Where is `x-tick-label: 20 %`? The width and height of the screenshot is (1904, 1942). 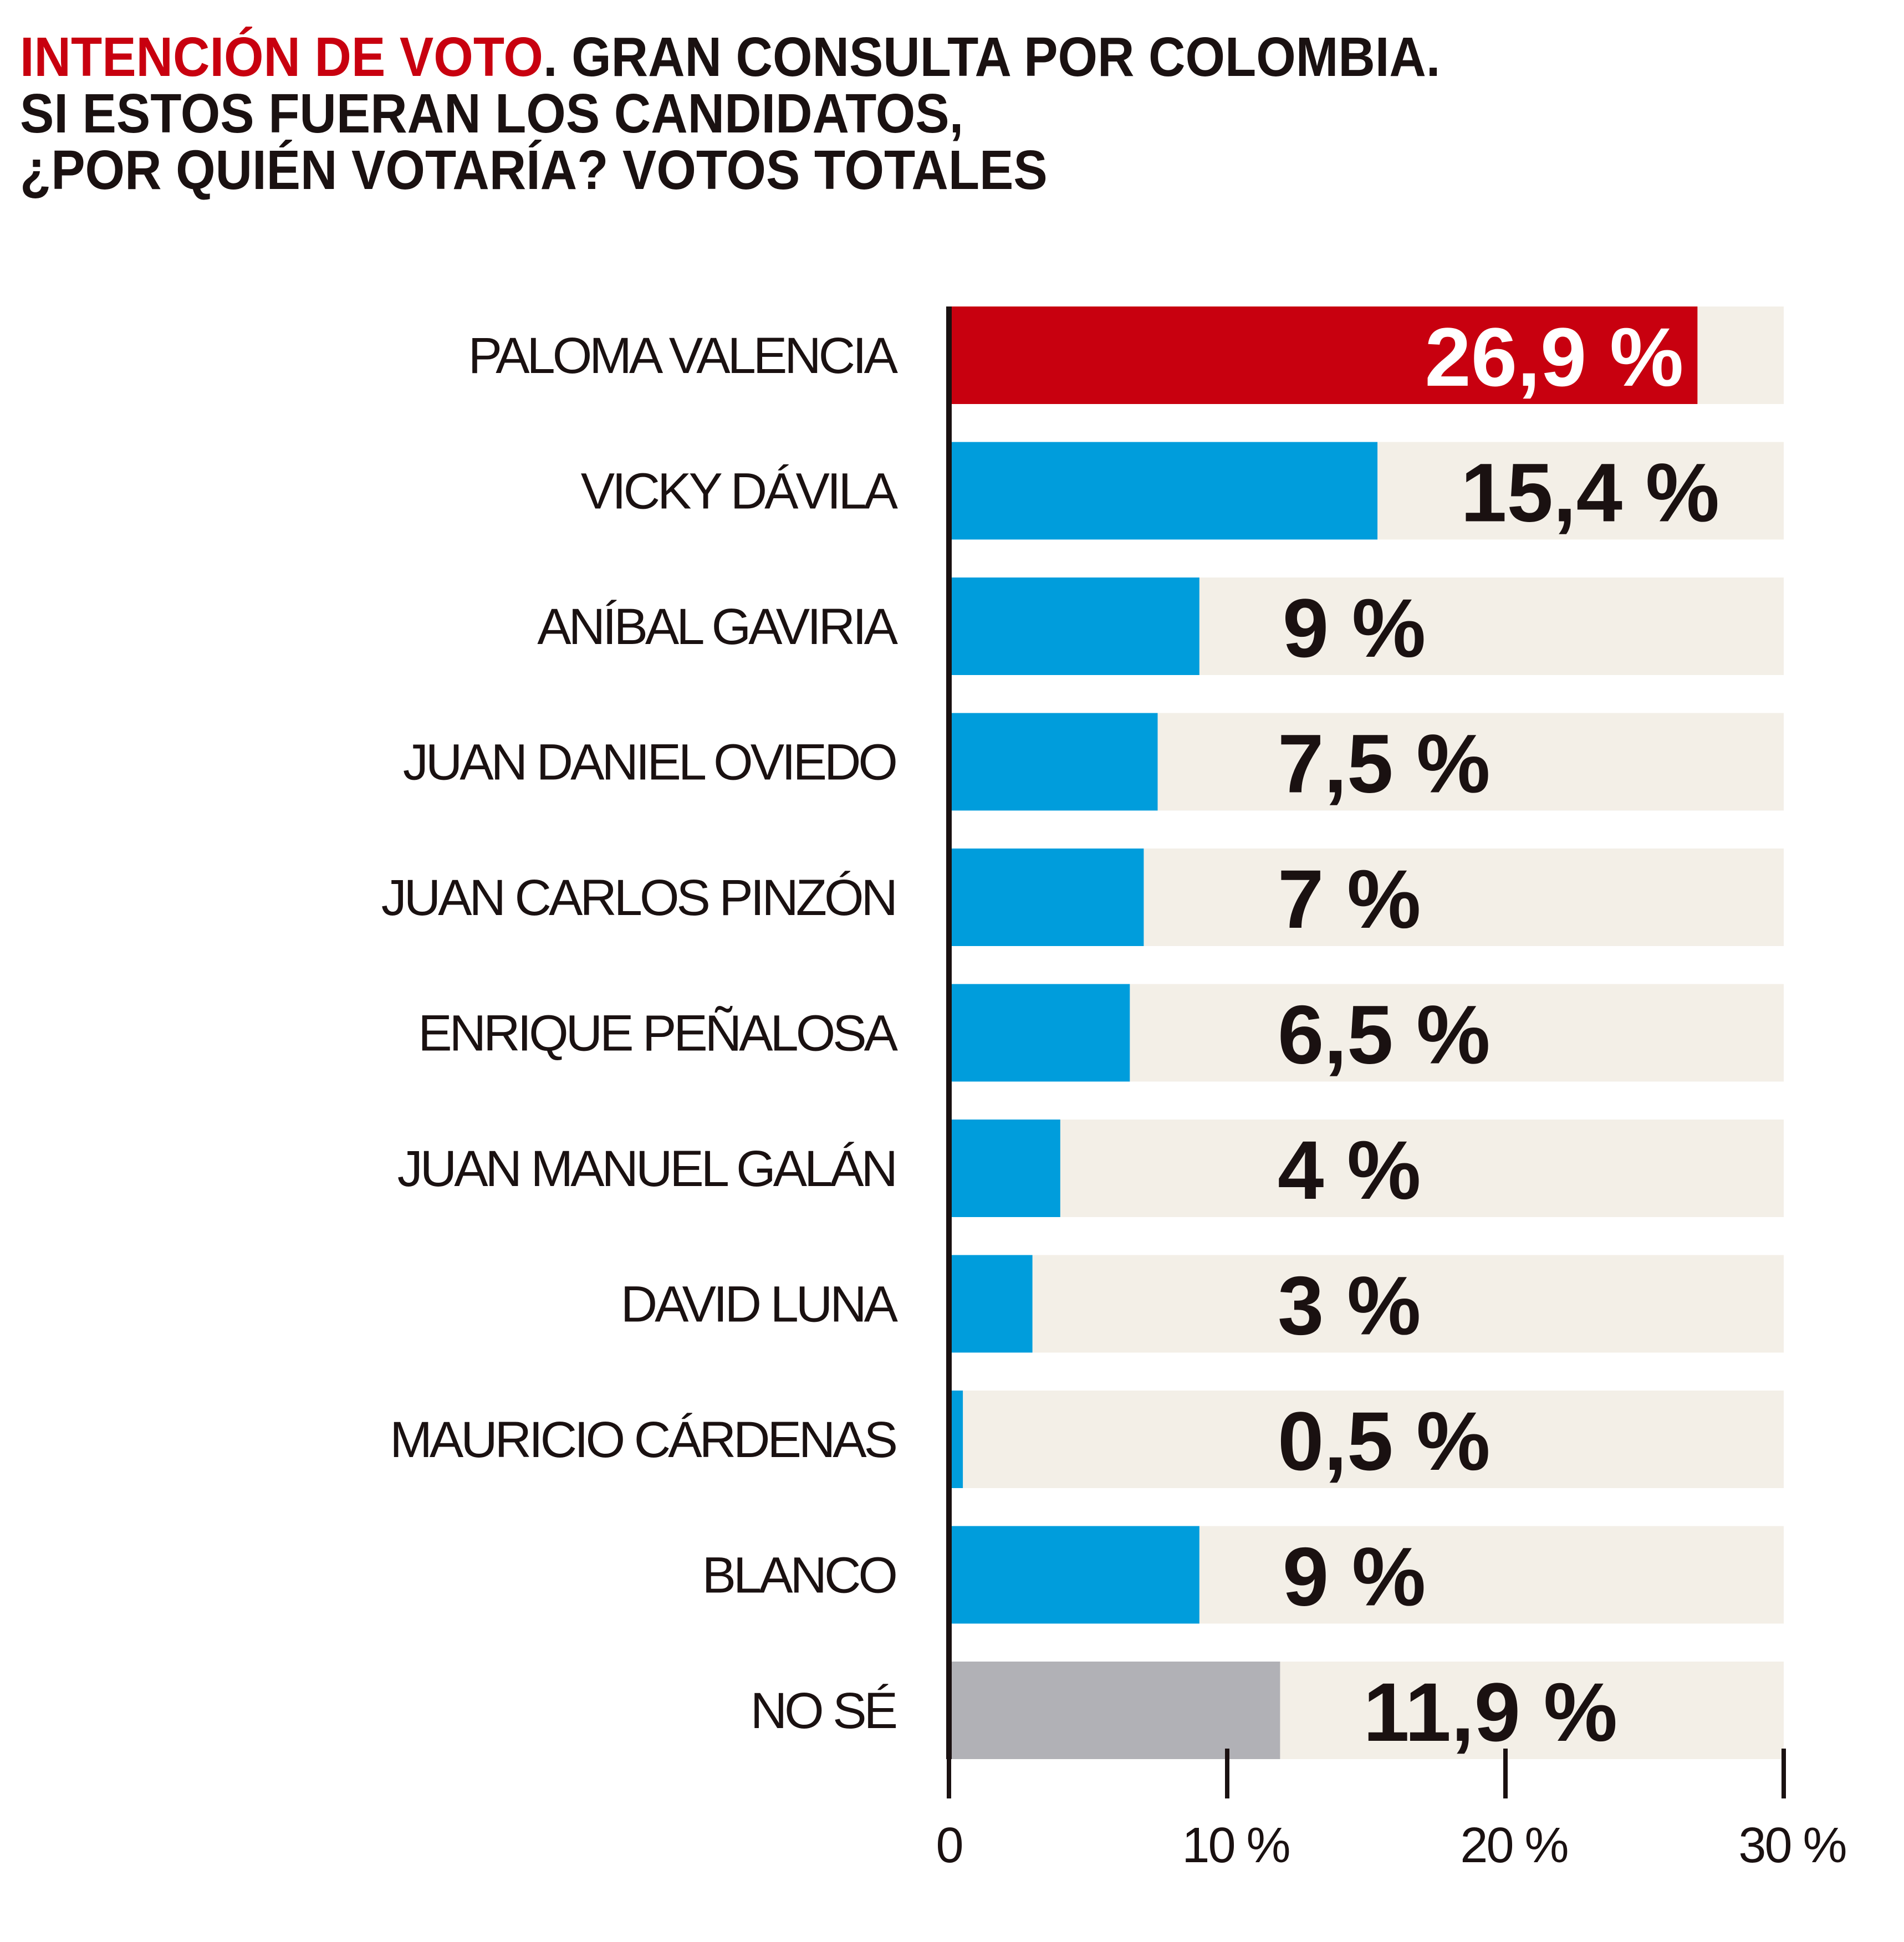 x-tick-label: 20 % is located at coordinates (1513, 1845).